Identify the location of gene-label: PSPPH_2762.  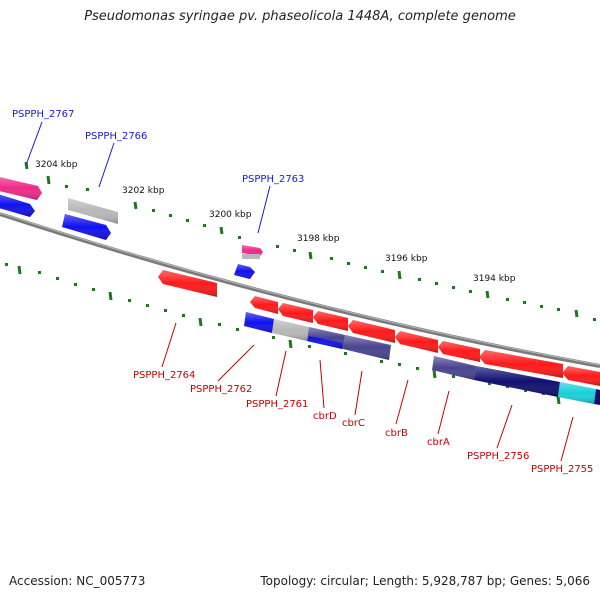
(221, 389).